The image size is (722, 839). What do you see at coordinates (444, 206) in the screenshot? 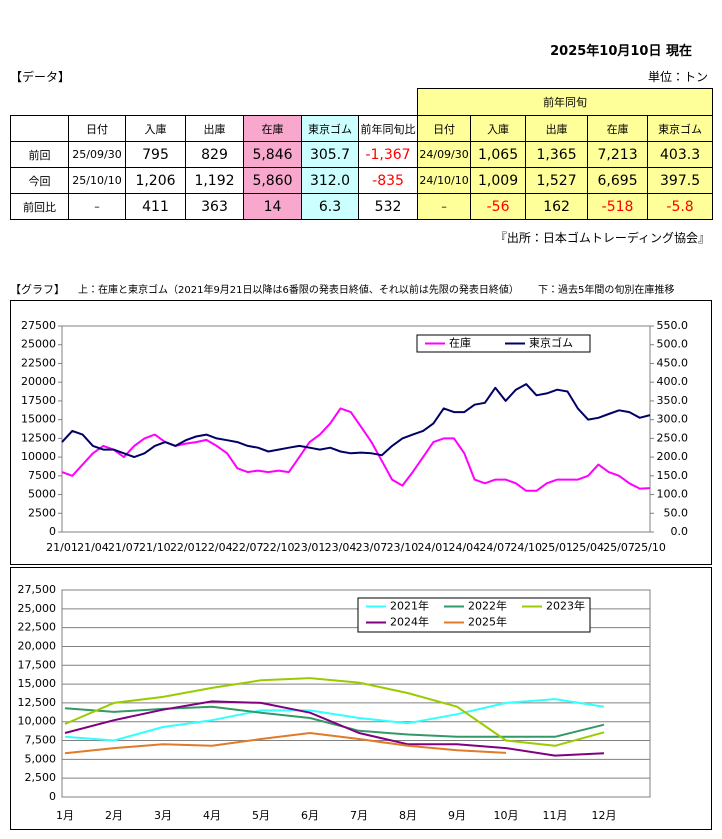
I see `table-cell: –` at bounding box center [444, 206].